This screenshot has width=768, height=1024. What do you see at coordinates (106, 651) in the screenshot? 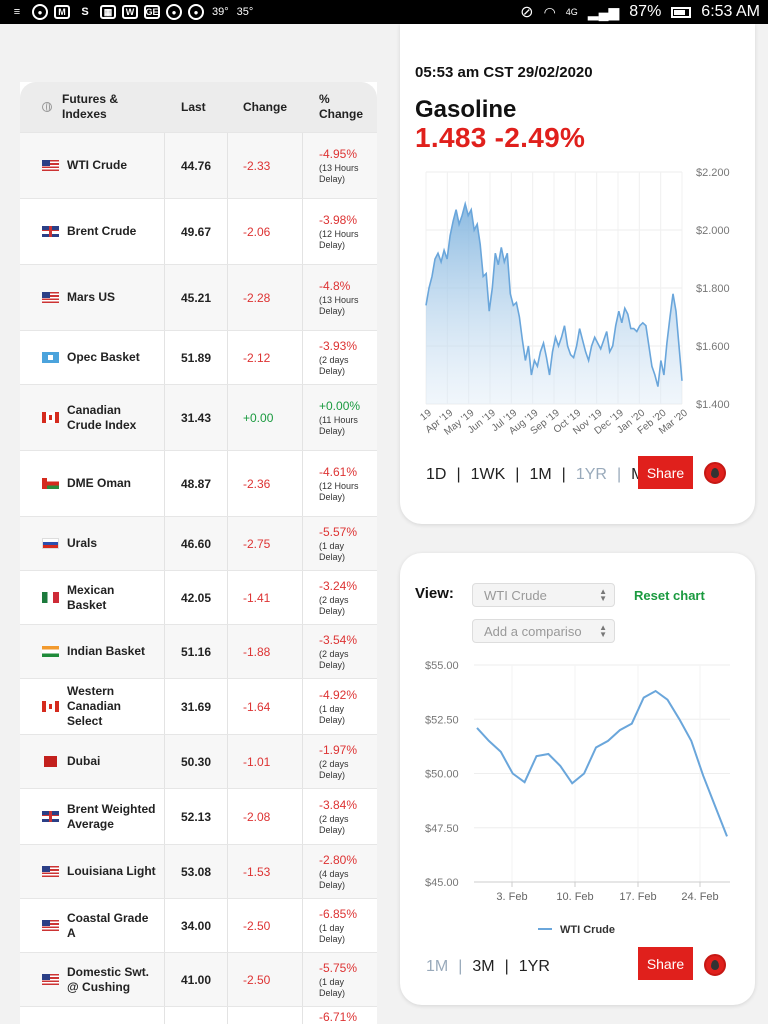
I see `commodity-name: Indian Basket` at bounding box center [106, 651].